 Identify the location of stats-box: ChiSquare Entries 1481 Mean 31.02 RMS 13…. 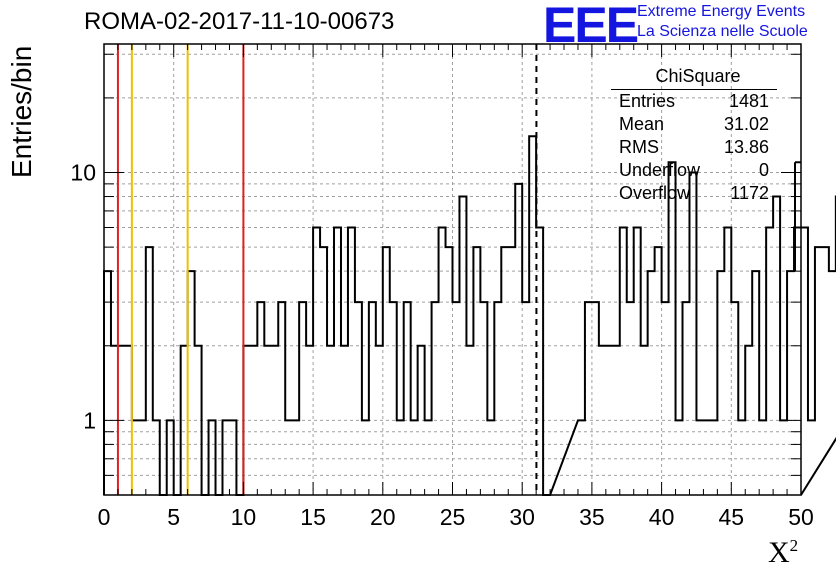
(696, 134).